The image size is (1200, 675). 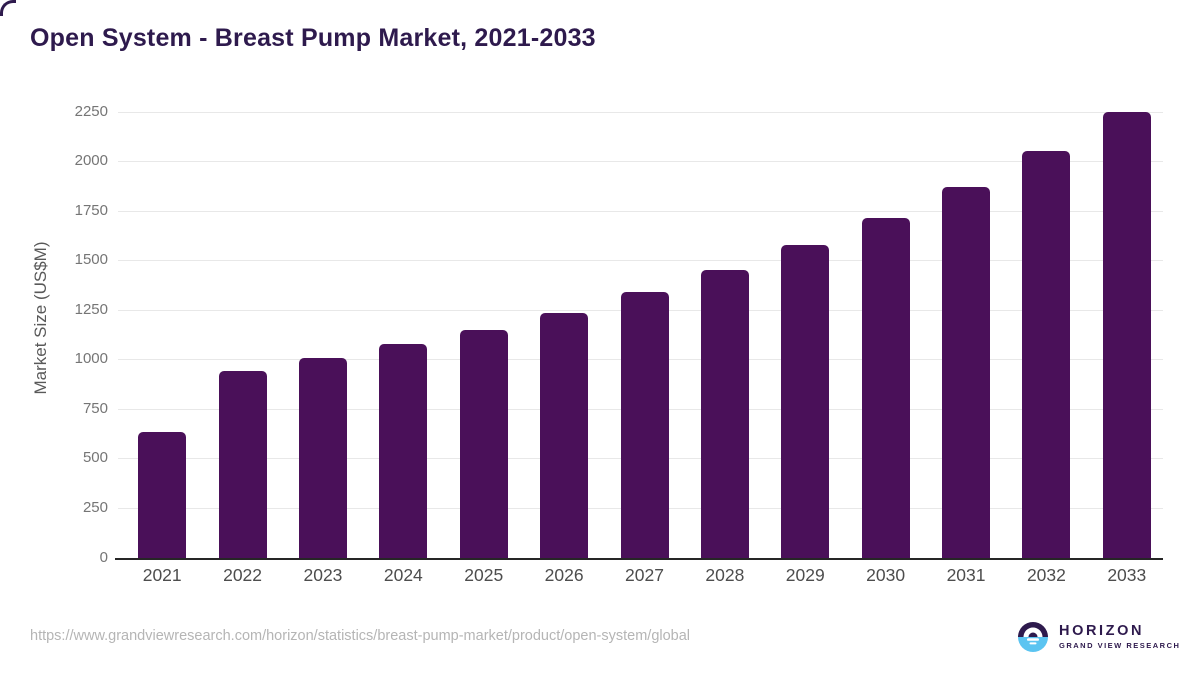 What do you see at coordinates (1033, 637) in the screenshot?
I see `horizon-logo-icon` at bounding box center [1033, 637].